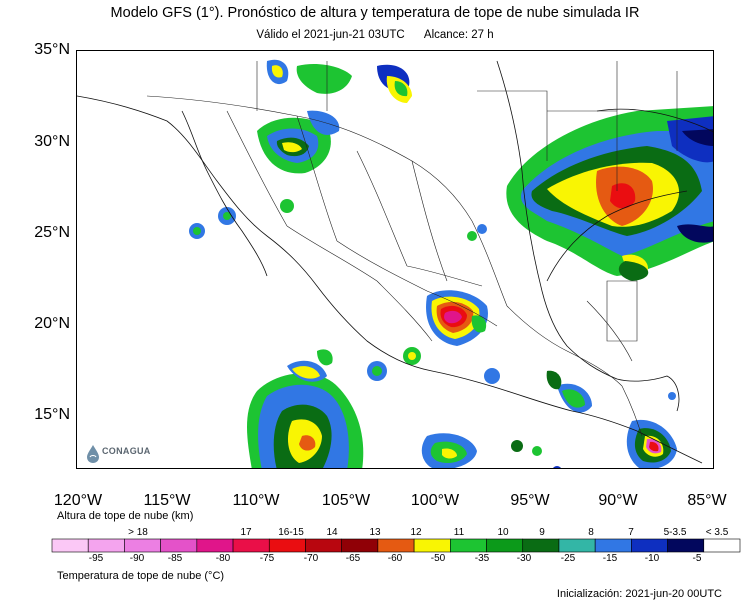 This screenshot has width=750, height=606. Describe the element at coordinates (375, 532) in the screenshot. I see `height-label: 13` at that location.